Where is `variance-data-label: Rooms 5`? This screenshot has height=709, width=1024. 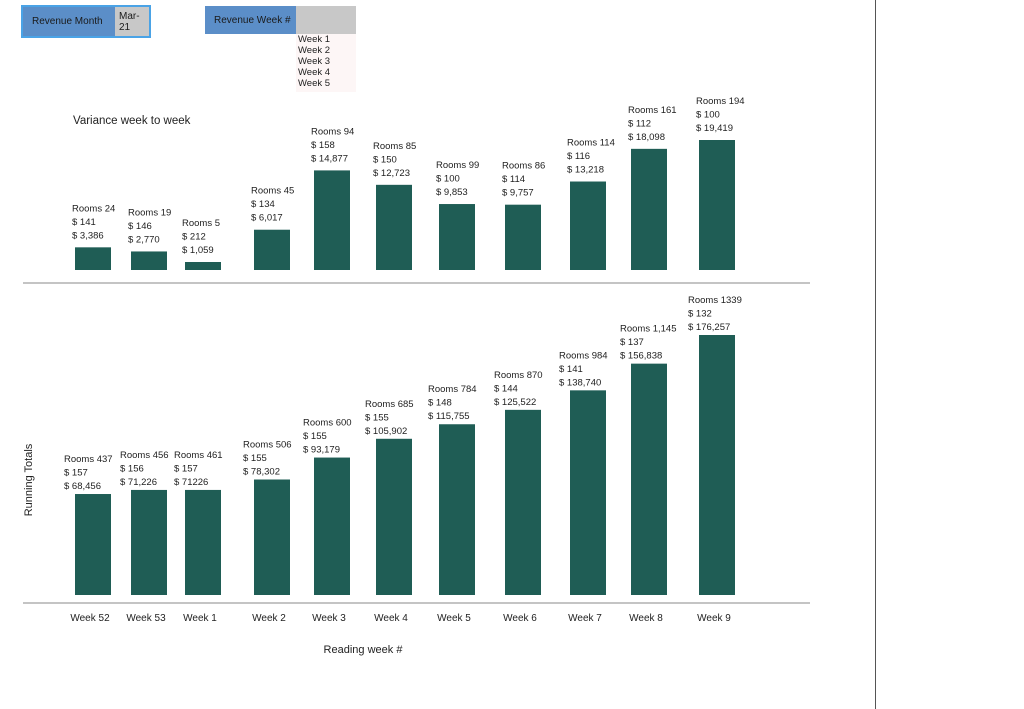 variance-data-label: Rooms 5 is located at coordinates (201, 223).